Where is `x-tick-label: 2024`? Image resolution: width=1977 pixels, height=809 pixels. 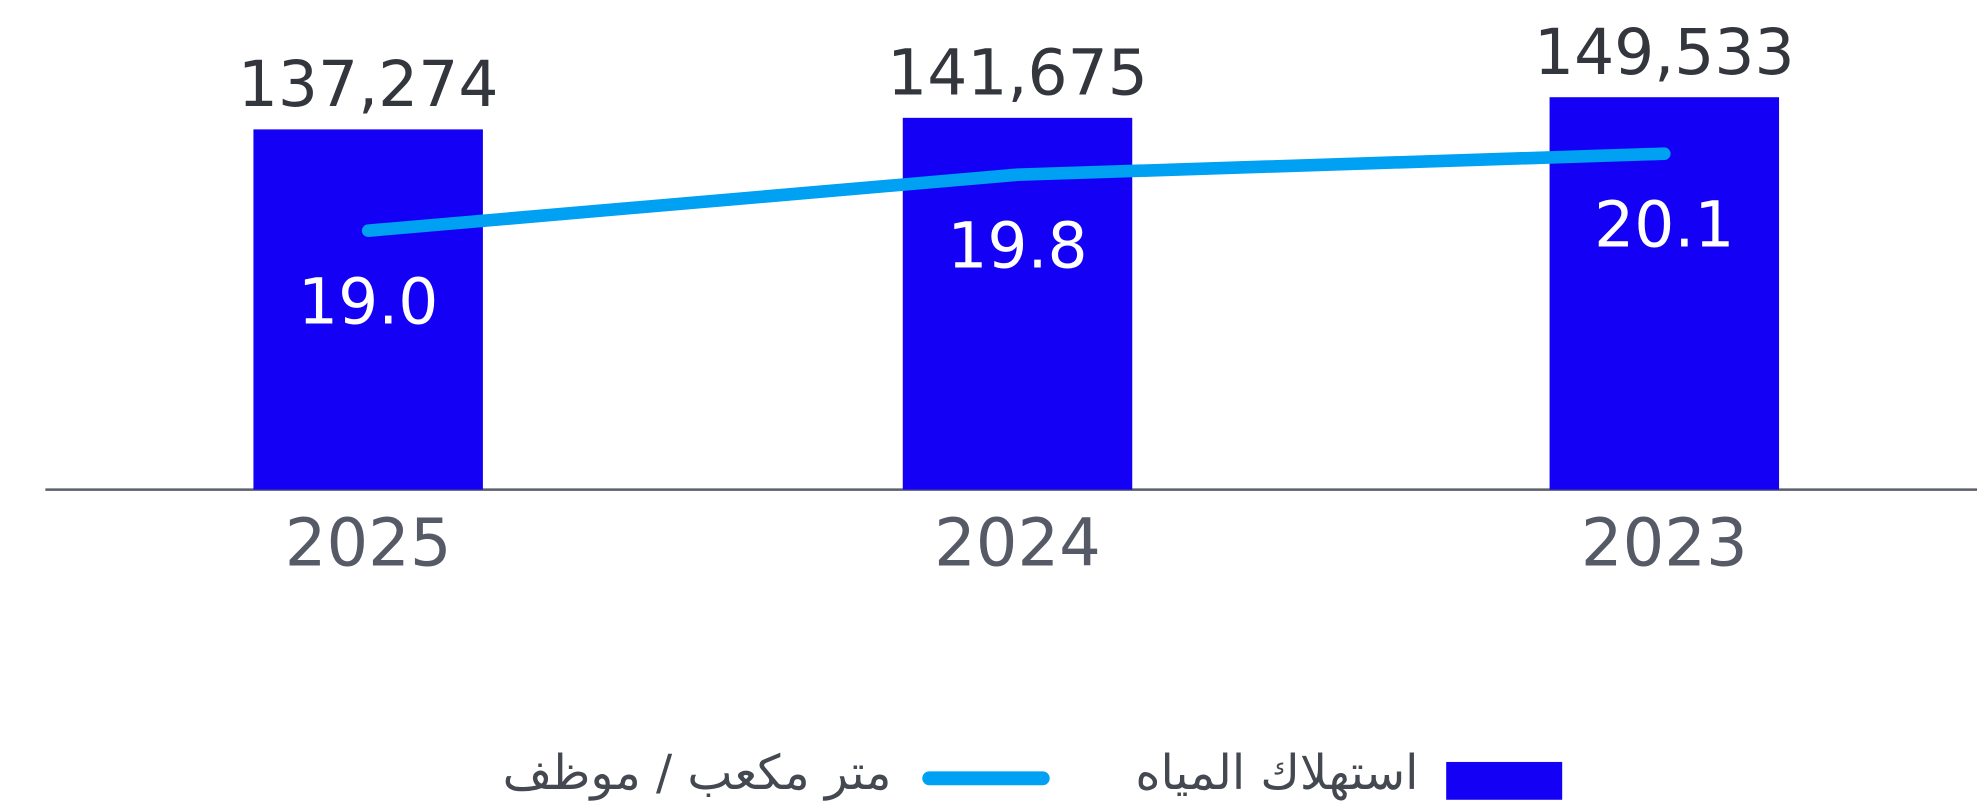
x-tick-label: 2024 is located at coordinates (1017, 544).